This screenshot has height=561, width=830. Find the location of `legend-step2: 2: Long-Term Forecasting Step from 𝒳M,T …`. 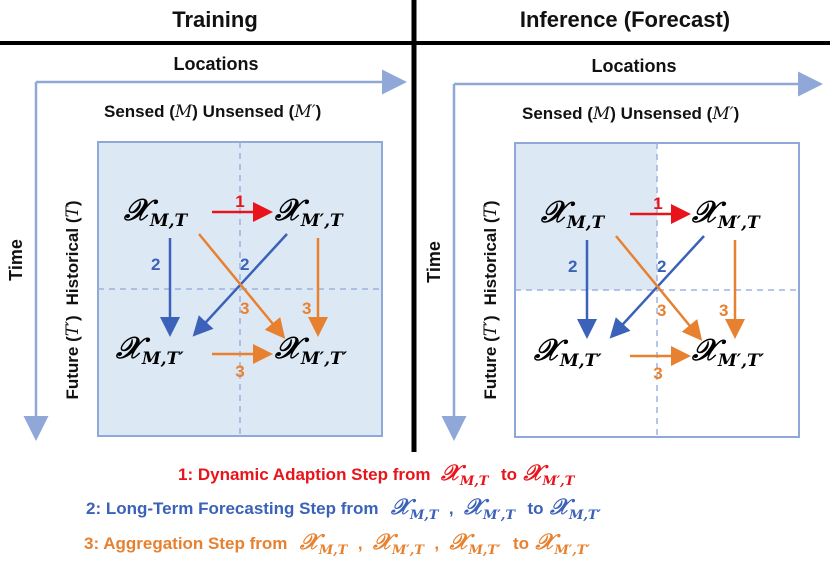

legend-step2: 2: Long-Term Forecasting Step from 𝒳M,T … is located at coordinates (344, 508).